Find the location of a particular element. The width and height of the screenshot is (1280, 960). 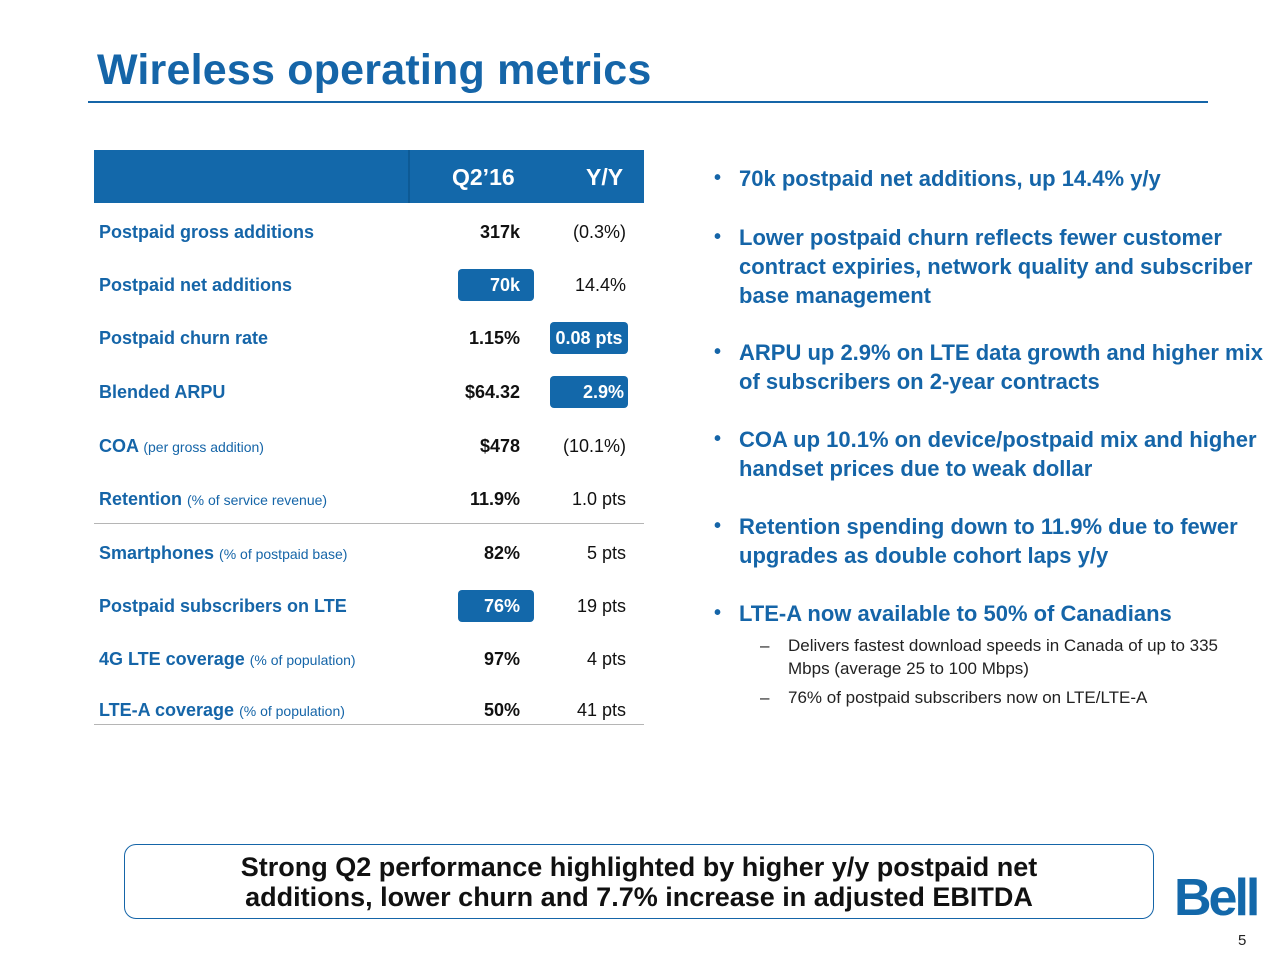

header-period: Q2’16 is located at coordinates (483, 177).